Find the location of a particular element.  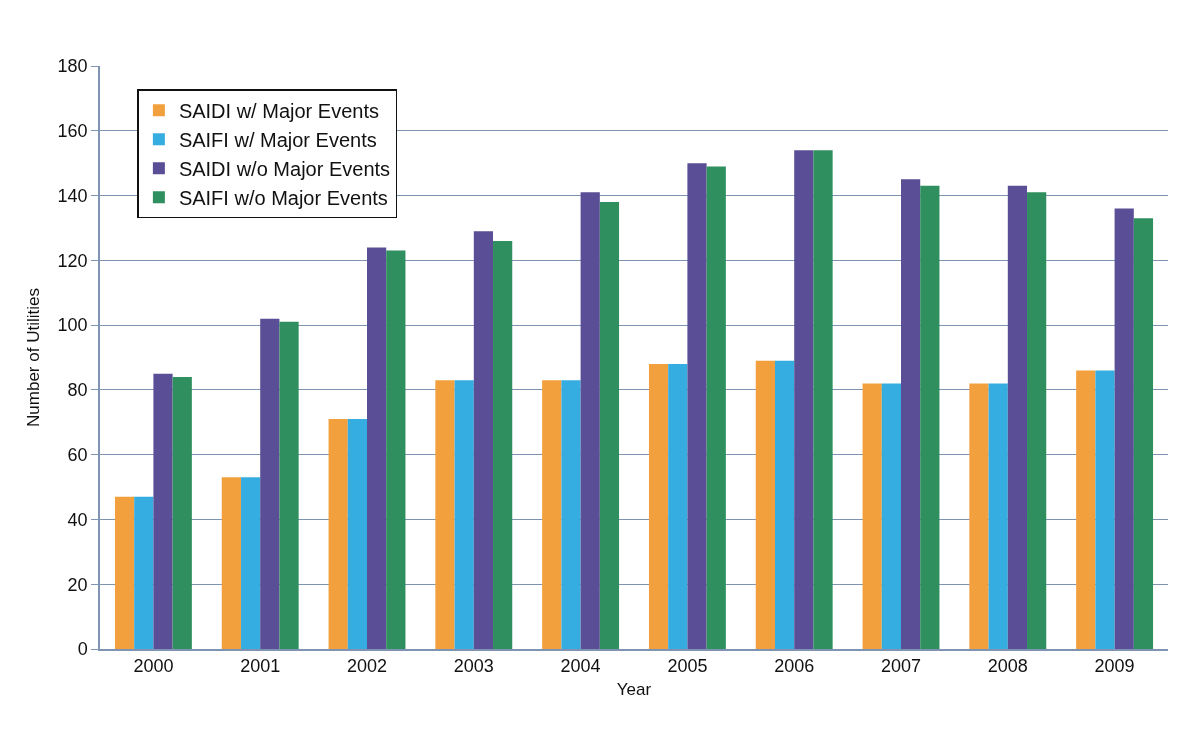

x-tick-label: 2002 is located at coordinates (367, 666).